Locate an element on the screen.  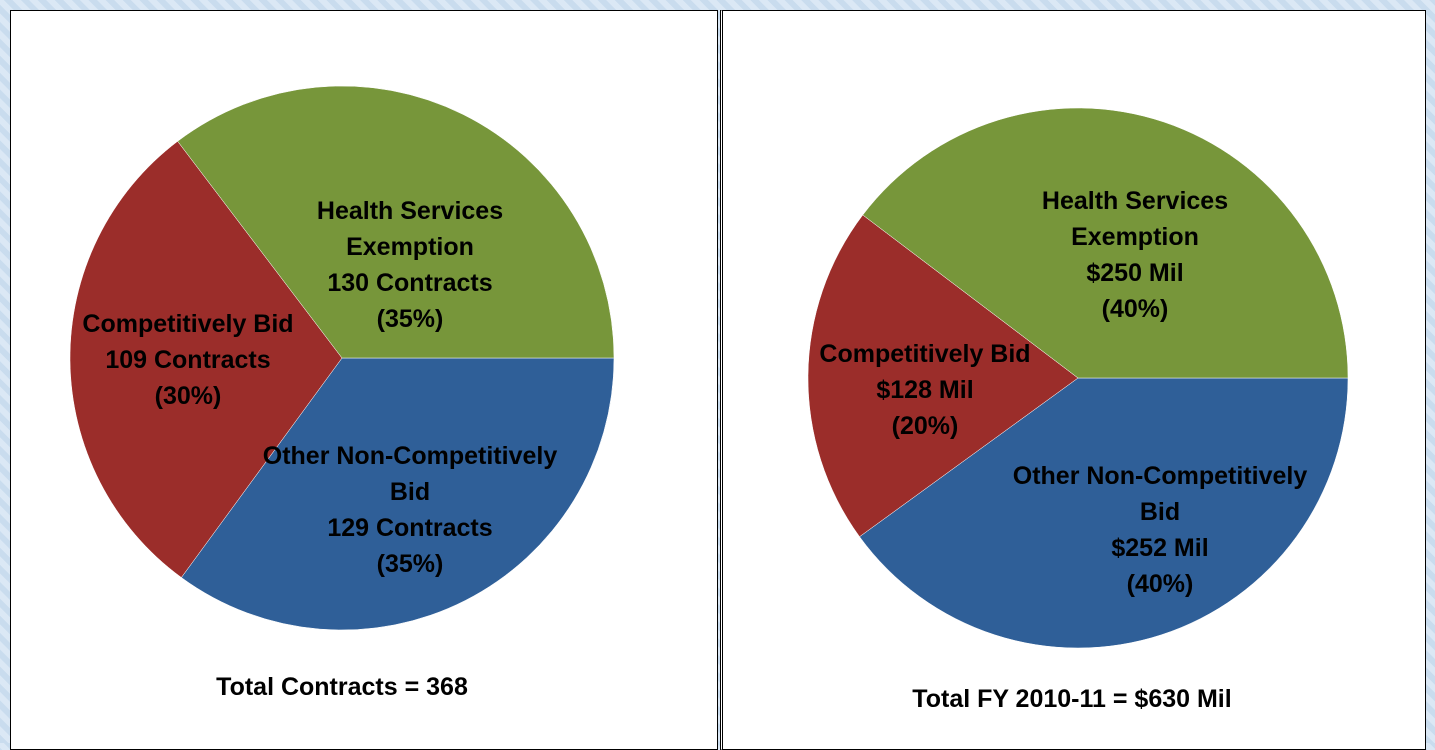
chart-caption: Total Contracts = 368 is located at coordinates (342, 687).